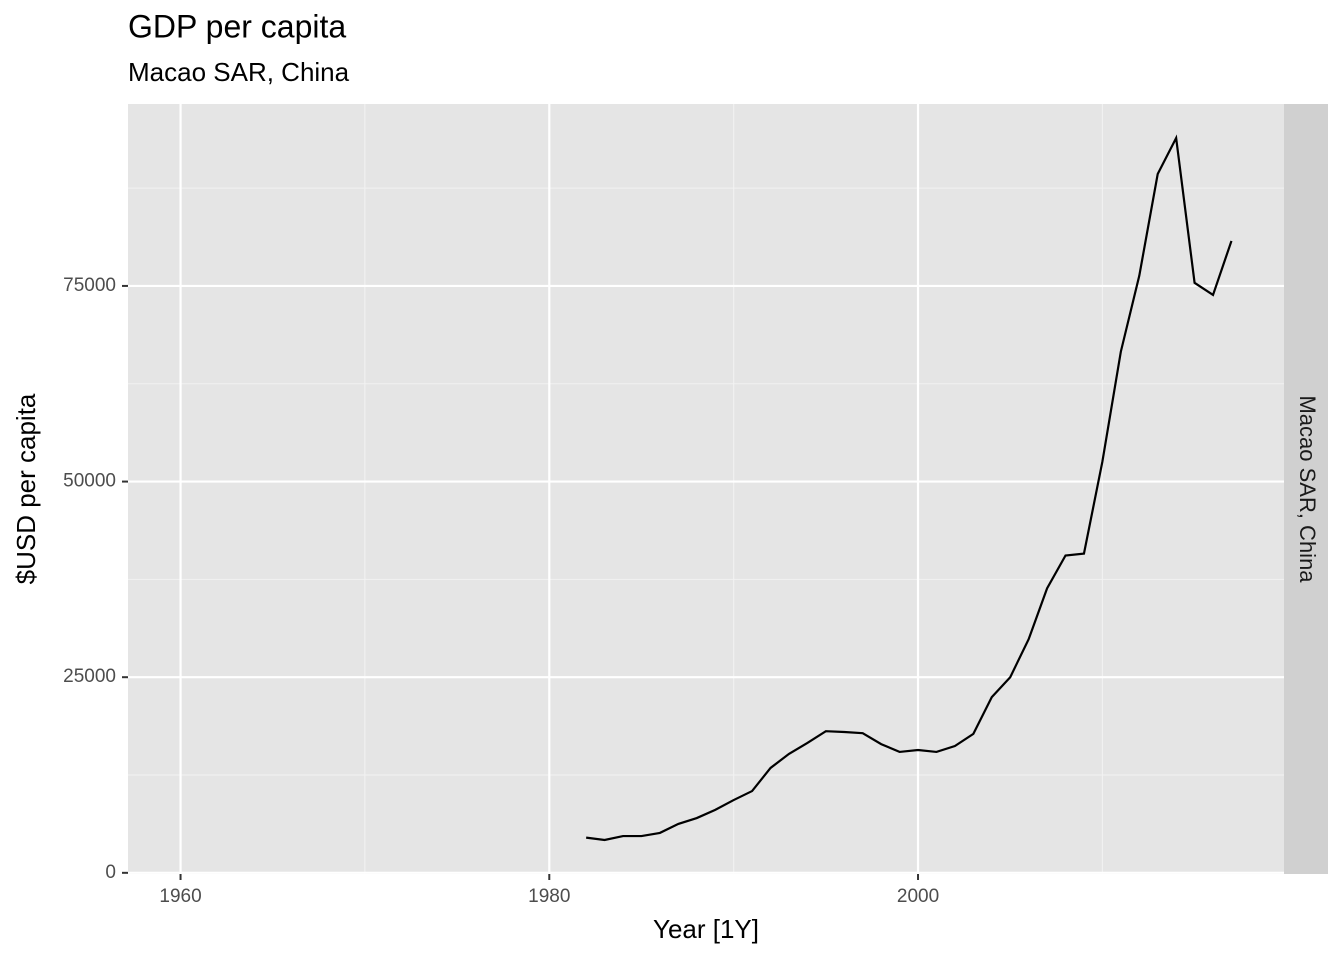 This screenshot has width=1344, height=960. What do you see at coordinates (110, 872) in the screenshot?
I see `y-tick-label: 0` at bounding box center [110, 872].